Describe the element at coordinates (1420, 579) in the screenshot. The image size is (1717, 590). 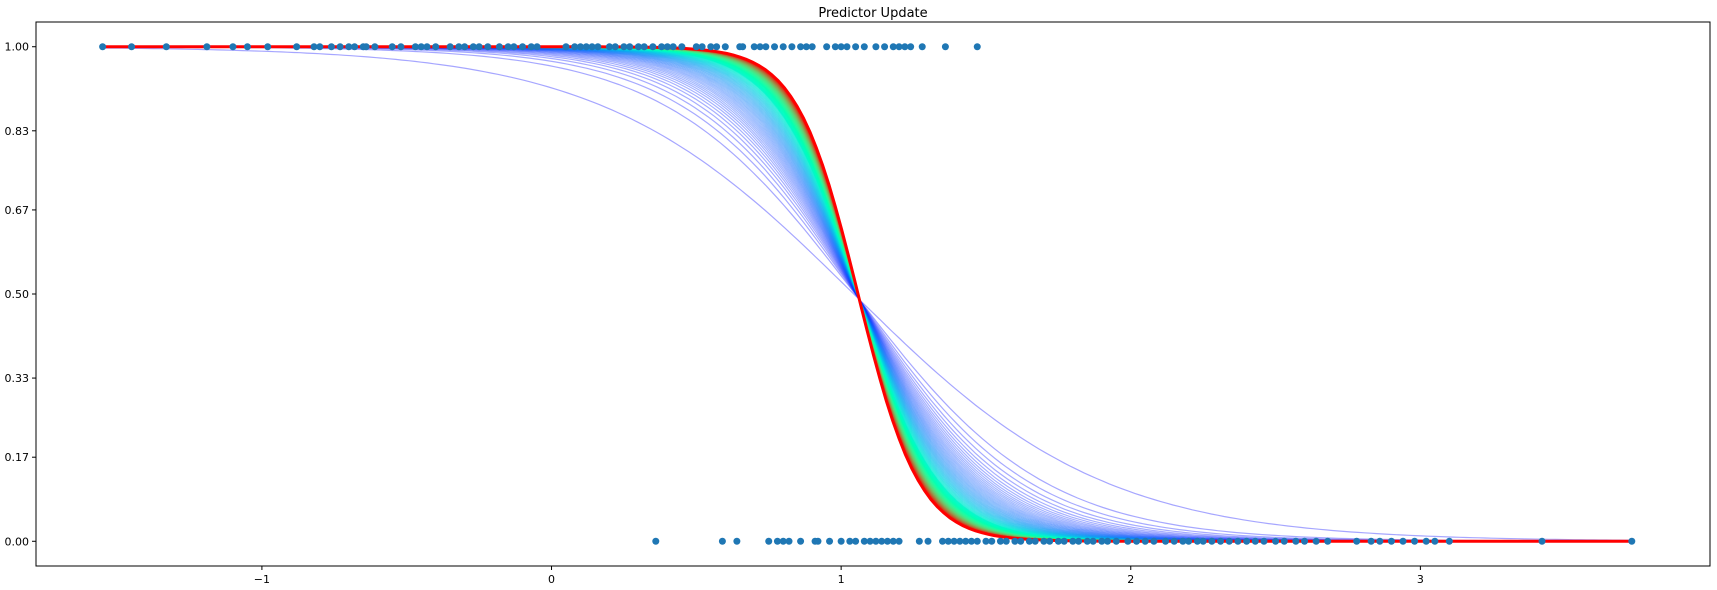
I see `x-tick-label: 3` at that location.